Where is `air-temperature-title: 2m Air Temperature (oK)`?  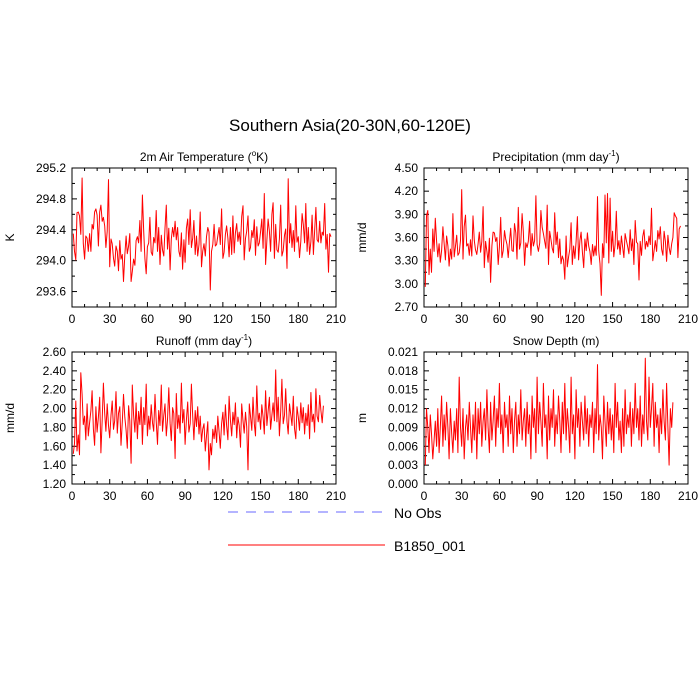 air-temperature-title: 2m Air Temperature (oK) is located at coordinates (204, 156).